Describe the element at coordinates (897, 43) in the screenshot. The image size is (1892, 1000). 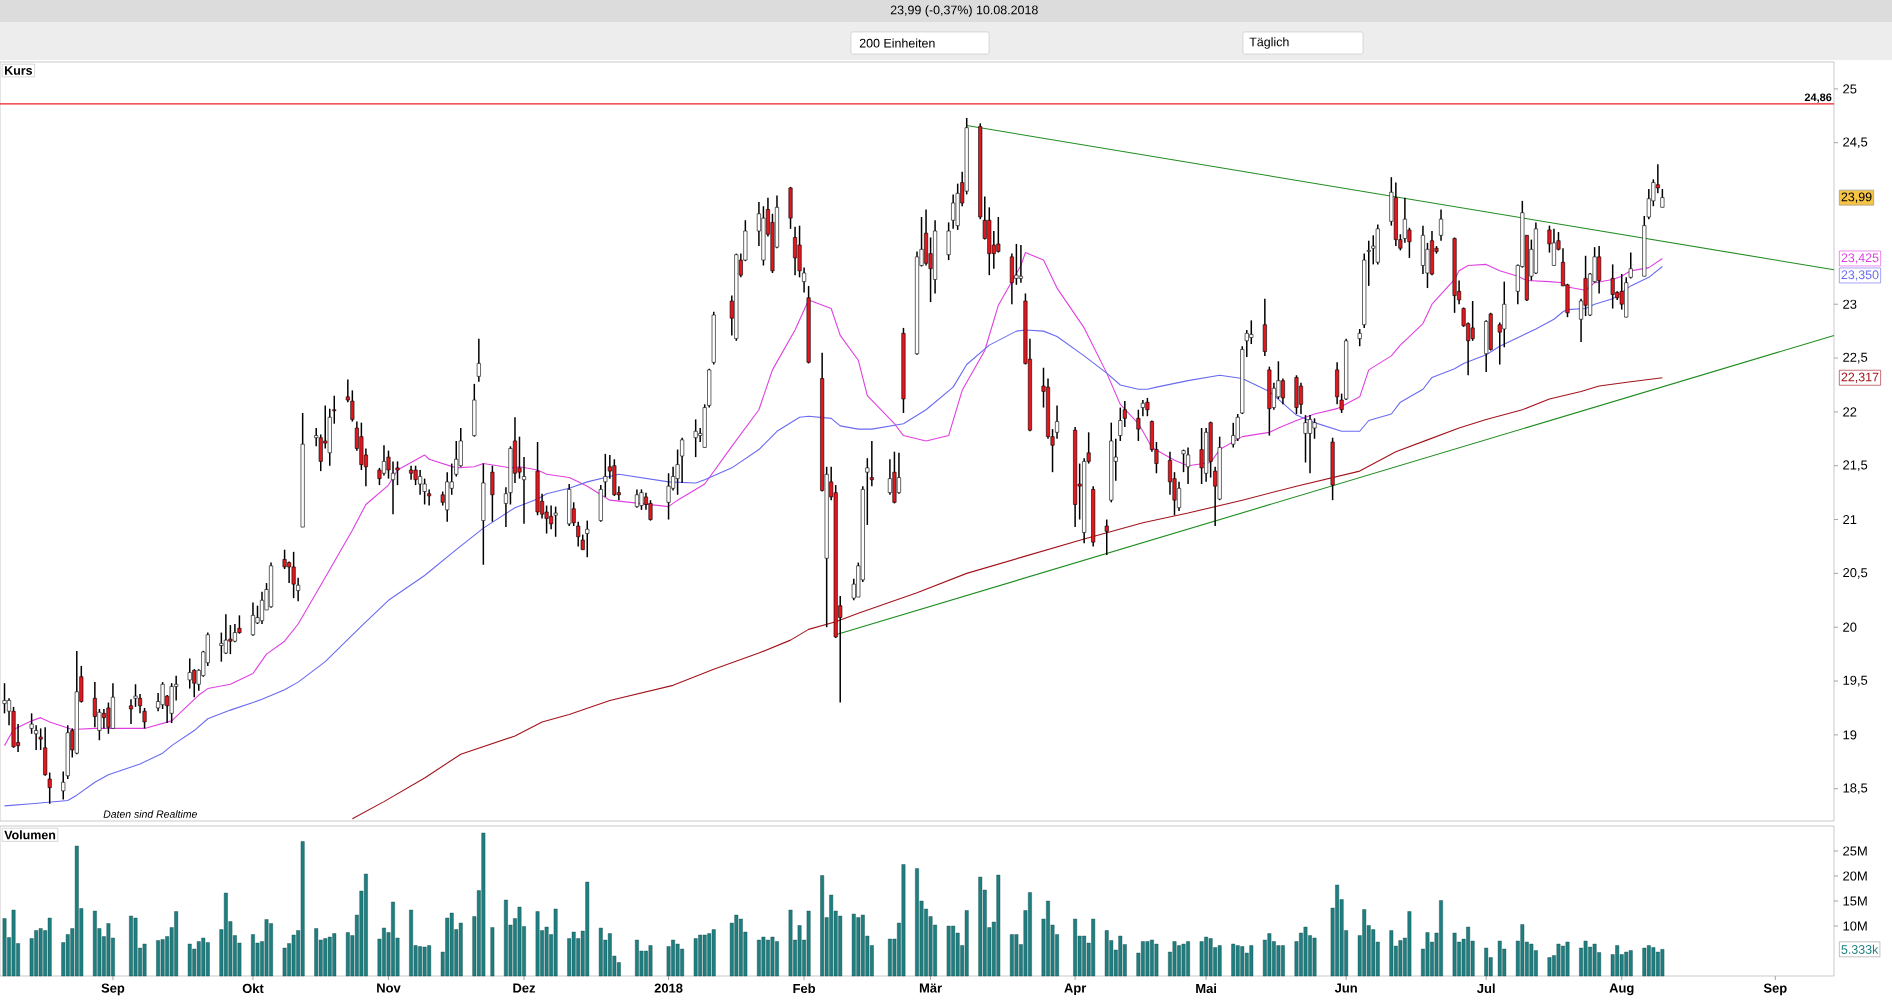
I see `text: 200 Einheiten` at that location.